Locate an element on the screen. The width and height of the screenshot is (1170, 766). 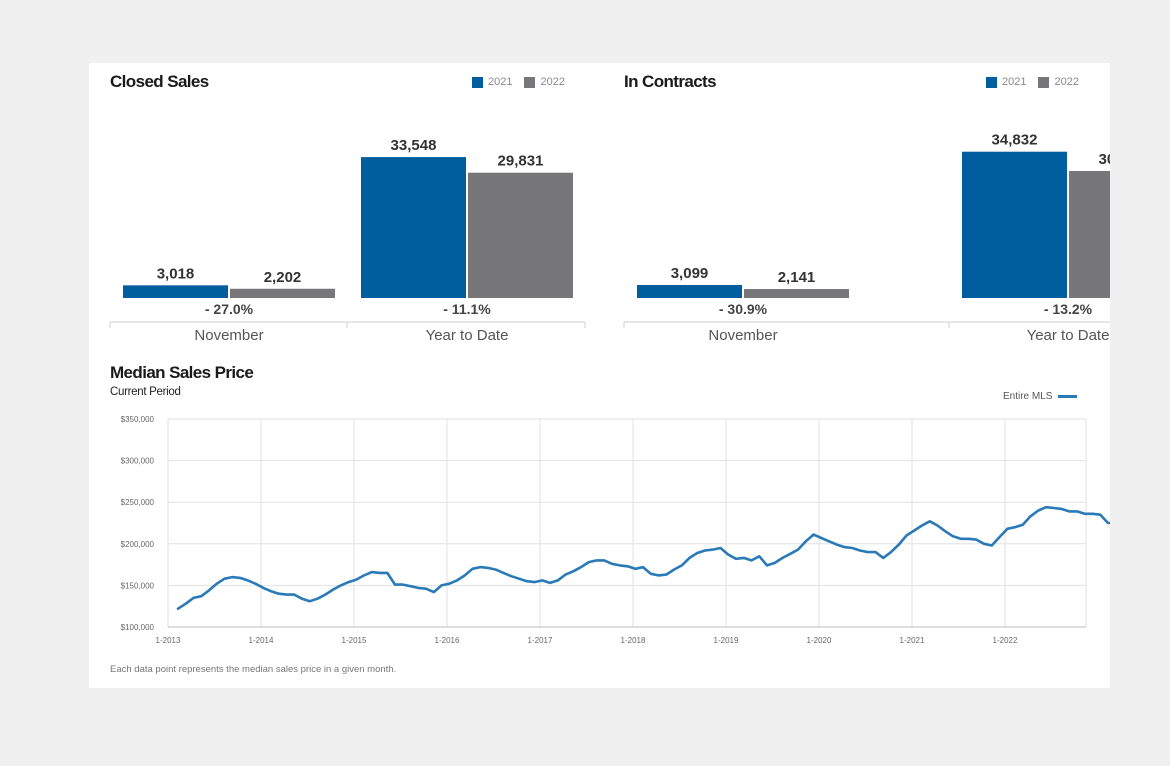
median-price-title: Median Sales Price is located at coordinates (182, 372).